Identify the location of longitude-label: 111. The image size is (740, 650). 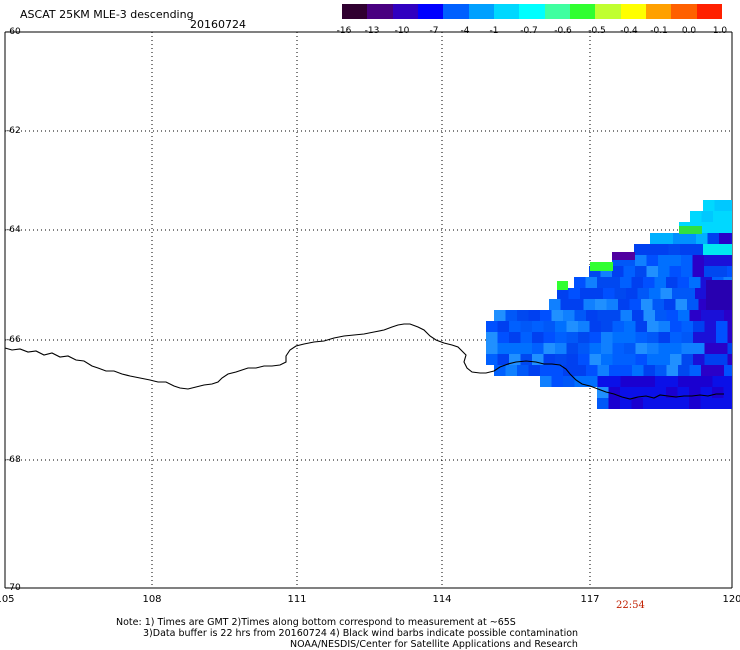
(297, 599).